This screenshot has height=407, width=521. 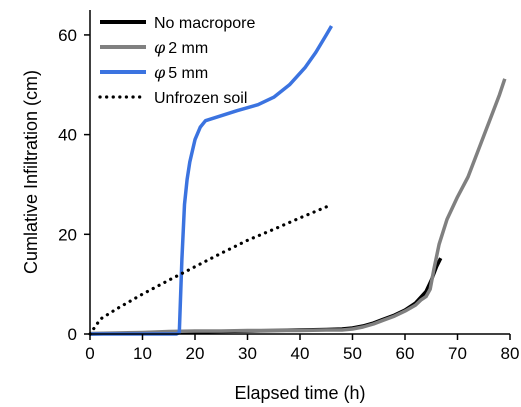 What do you see at coordinates (89, 353) in the screenshot?
I see `x-tick-label: 0` at bounding box center [89, 353].